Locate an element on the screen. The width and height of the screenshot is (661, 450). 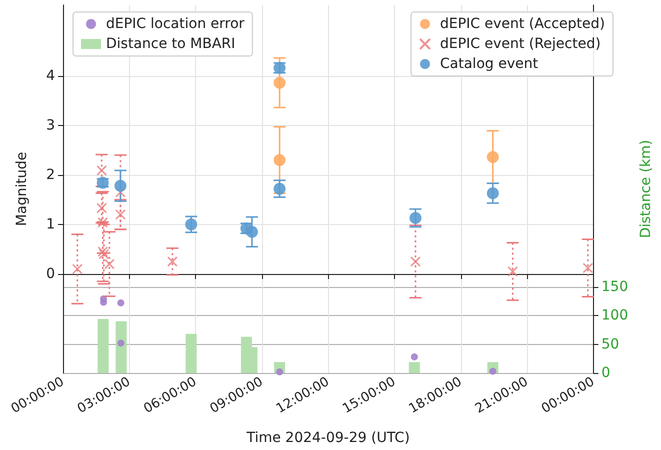
legend-label: Catalog event is located at coordinates (489, 64).